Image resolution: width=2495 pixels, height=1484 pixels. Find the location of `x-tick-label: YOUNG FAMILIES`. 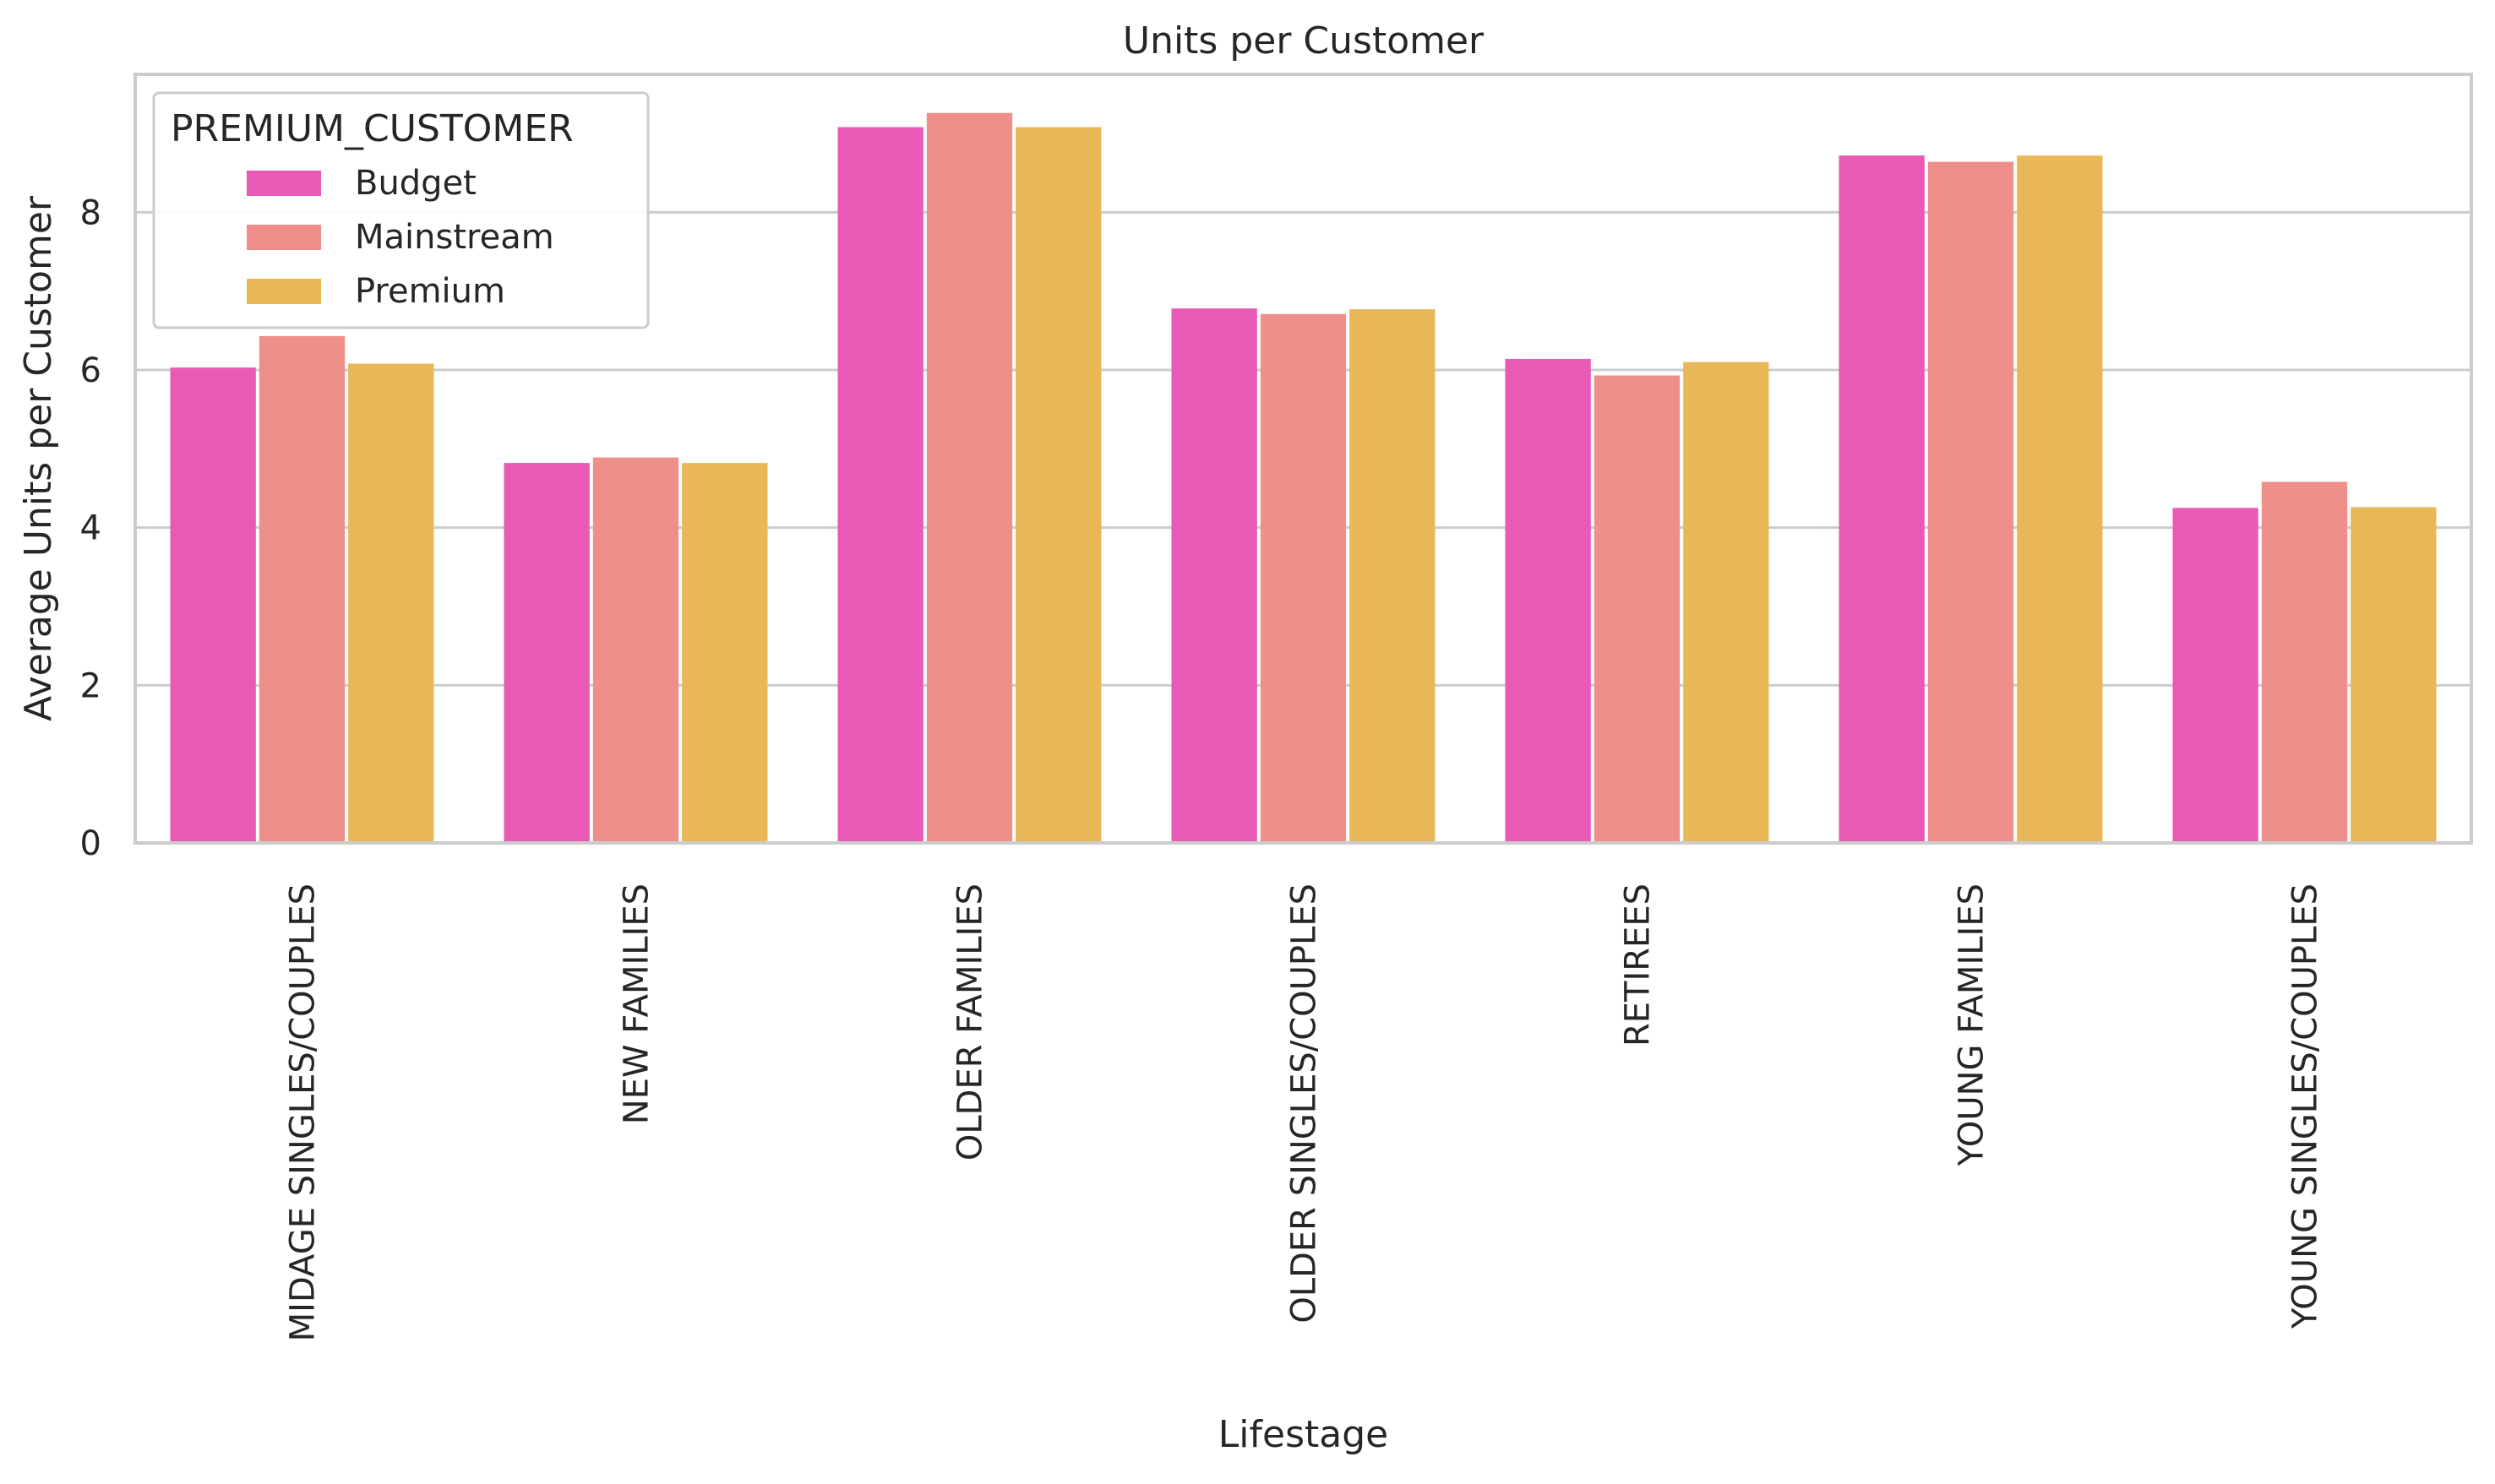

x-tick-label: YOUNG FAMILIES is located at coordinates (1972, 1024).